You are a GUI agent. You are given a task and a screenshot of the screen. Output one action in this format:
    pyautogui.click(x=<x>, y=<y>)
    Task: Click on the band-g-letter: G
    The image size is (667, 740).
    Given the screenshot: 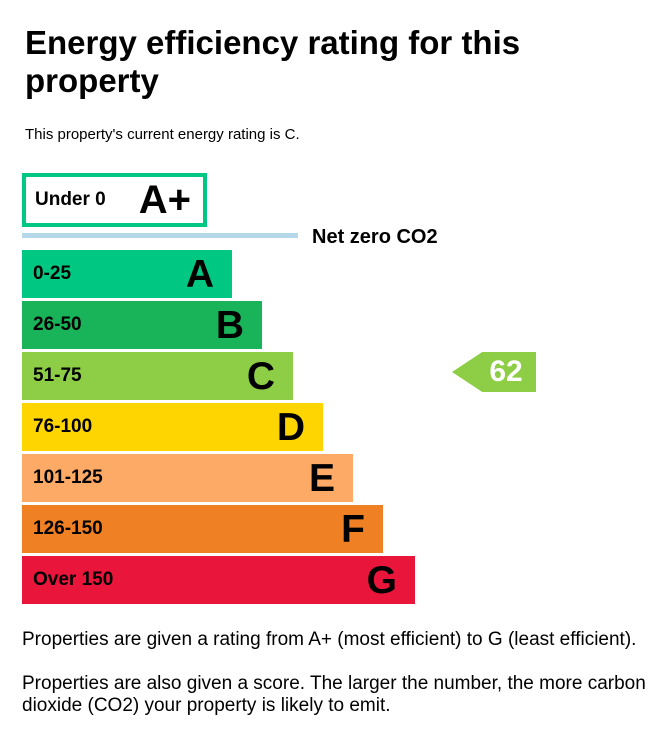 What is the action you would take?
    pyautogui.click(x=381, y=580)
    